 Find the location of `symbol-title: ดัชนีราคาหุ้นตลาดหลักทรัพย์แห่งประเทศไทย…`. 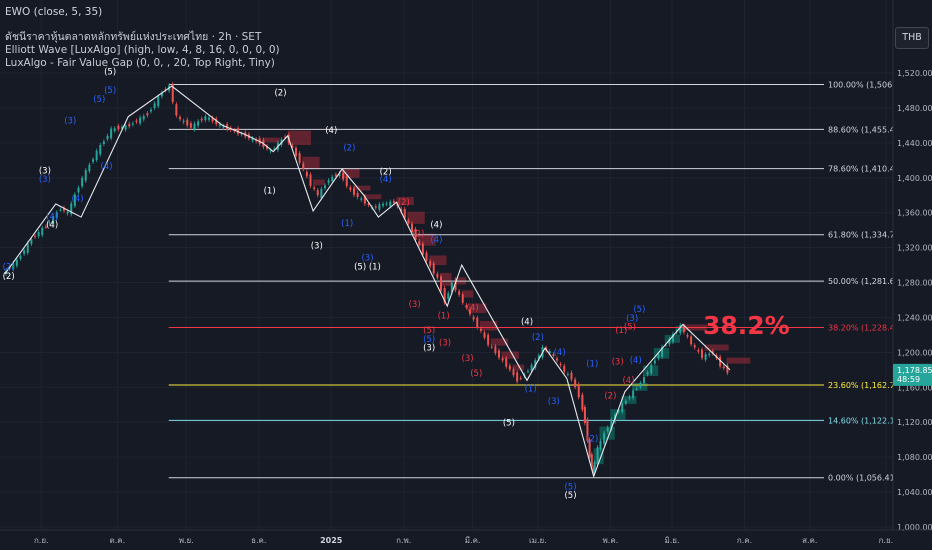

symbol-title: ดัชนีราคาหุ้นตลาดหลักทรัพย์แห่งประเทศไทย… is located at coordinates (133, 37).